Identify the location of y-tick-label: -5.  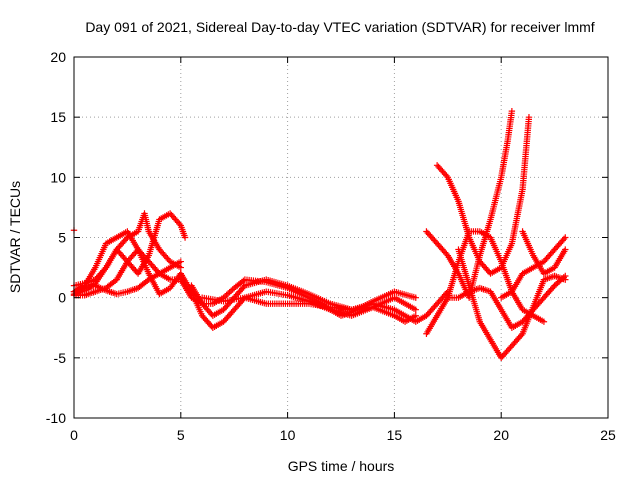
(60, 358).